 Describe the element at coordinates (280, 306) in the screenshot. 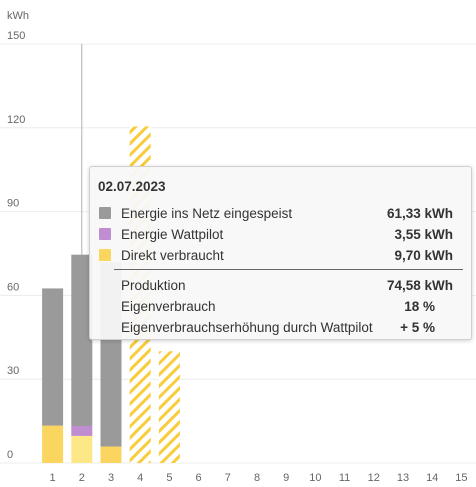

I see `tooltip-row-self-consumption: Eigenverbrauch 18 %` at that location.